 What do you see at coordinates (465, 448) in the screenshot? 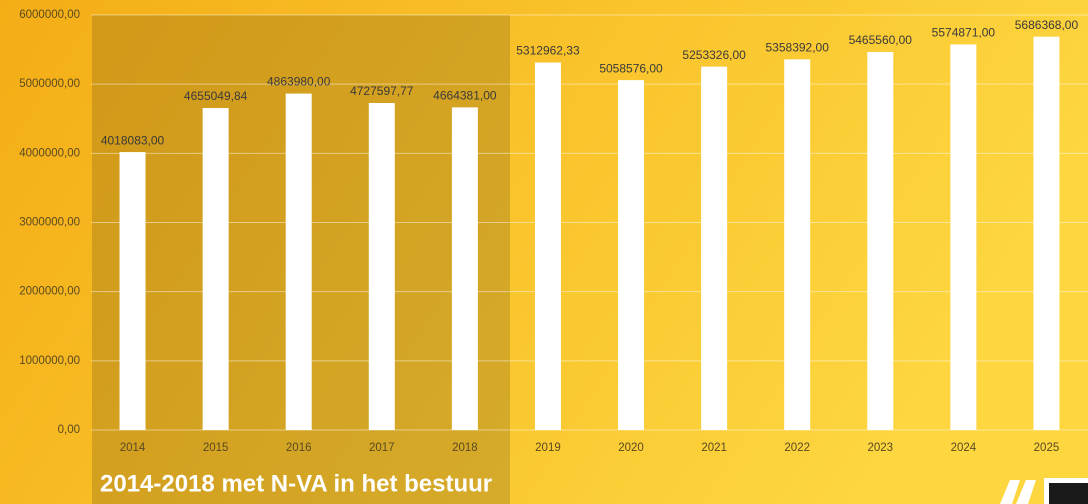
I see `x-tick-label: 2018` at bounding box center [465, 448].